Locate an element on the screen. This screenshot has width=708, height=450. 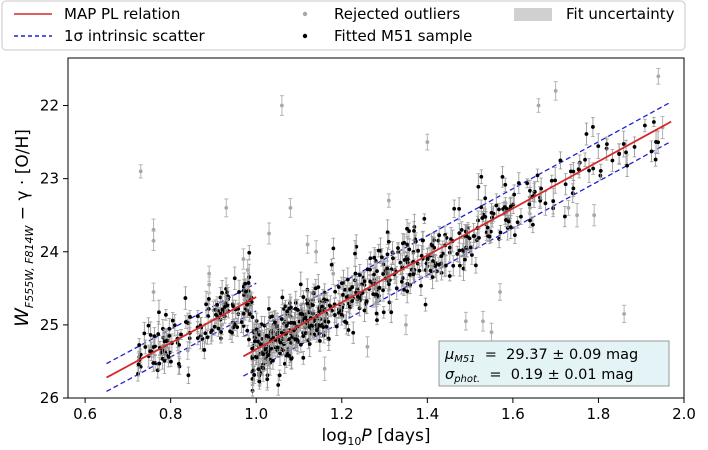
x-axis: 0.6 0.8 1.0 1.2 1.4 1.6 1.8 2.0 is located at coordinates (384, 410).